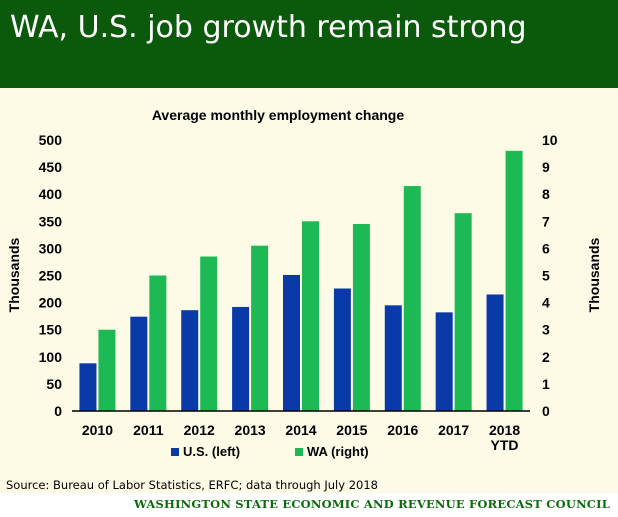 The image size is (618, 517). What do you see at coordinates (51, 140) in the screenshot?
I see `y-left-tick-label: 500` at bounding box center [51, 140].